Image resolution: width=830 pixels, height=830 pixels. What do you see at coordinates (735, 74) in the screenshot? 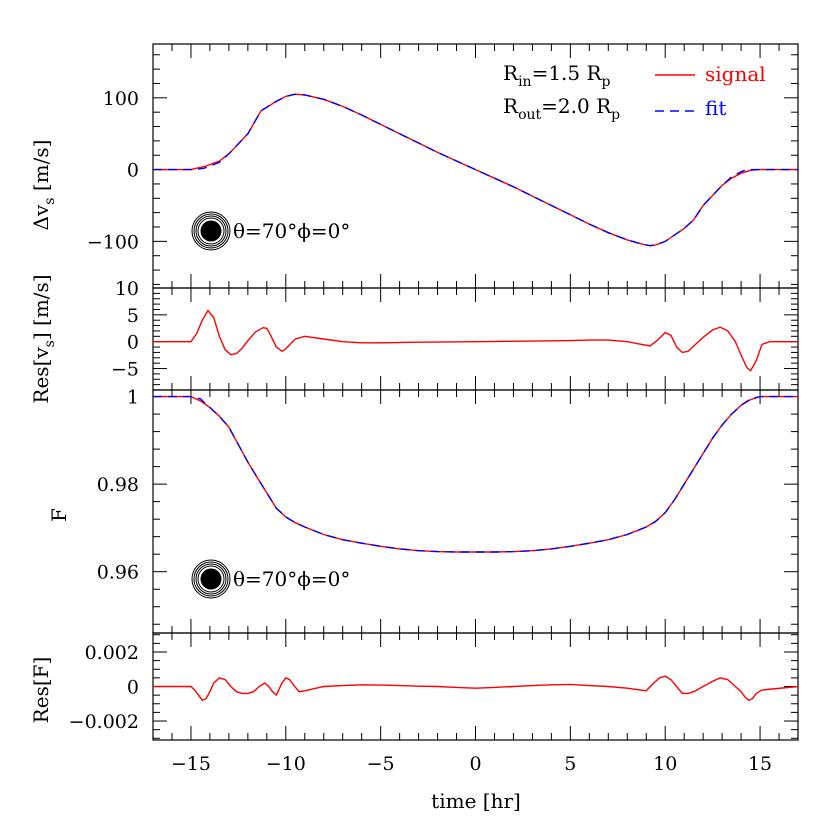
I see `legend-signal-label: signal` at bounding box center [735, 74].